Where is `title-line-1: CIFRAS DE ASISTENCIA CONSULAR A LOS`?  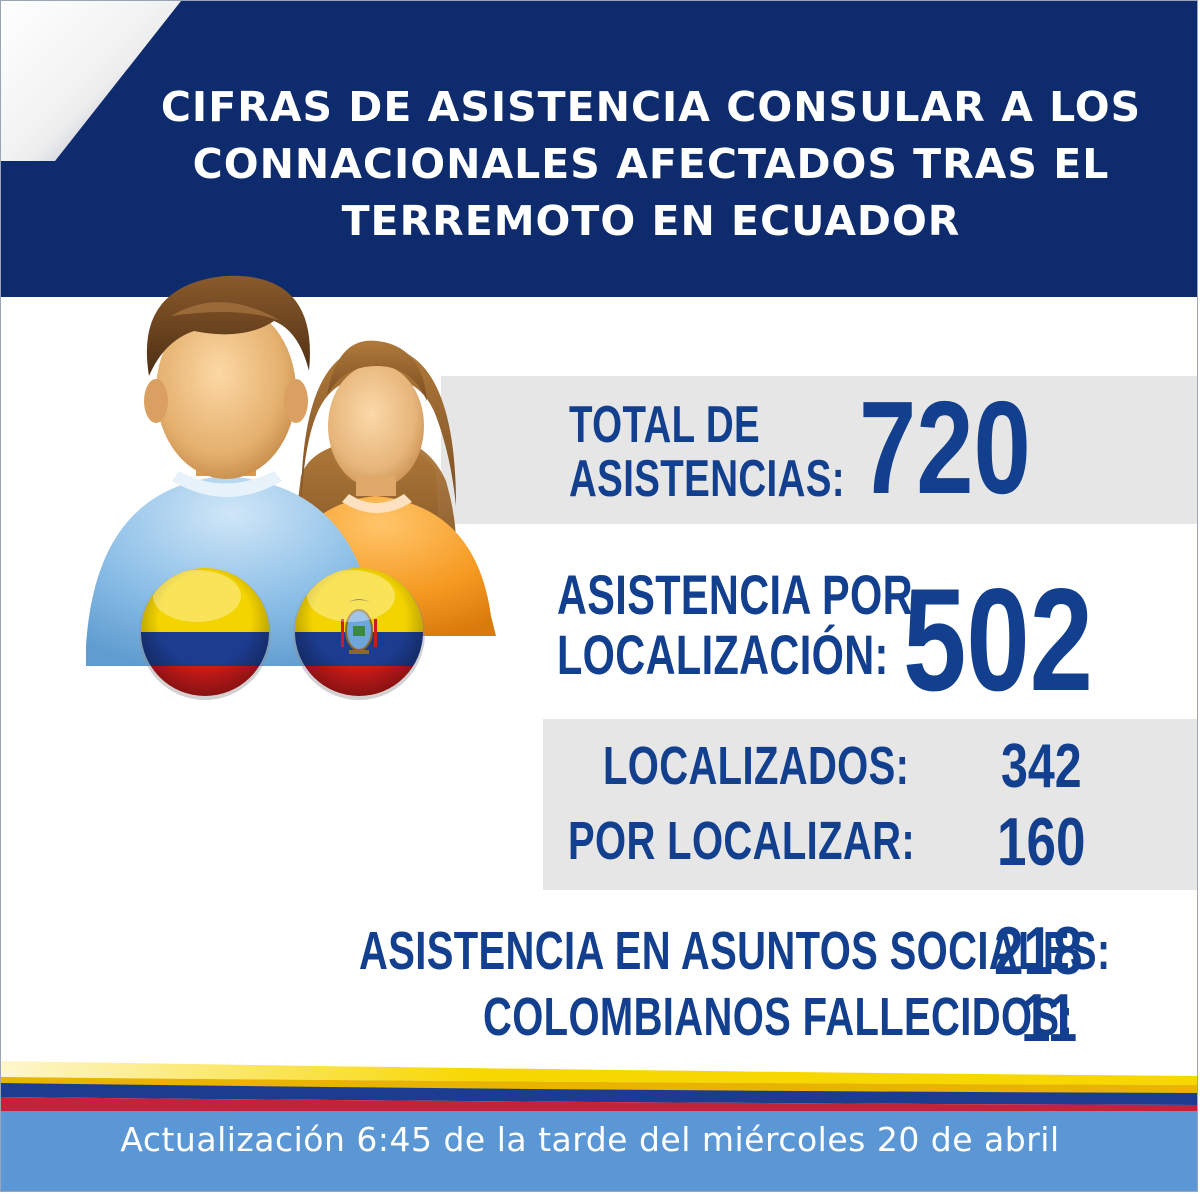 title-line-1: CIFRAS DE ASISTENCIA CONSULAR A LOS is located at coordinates (651, 107).